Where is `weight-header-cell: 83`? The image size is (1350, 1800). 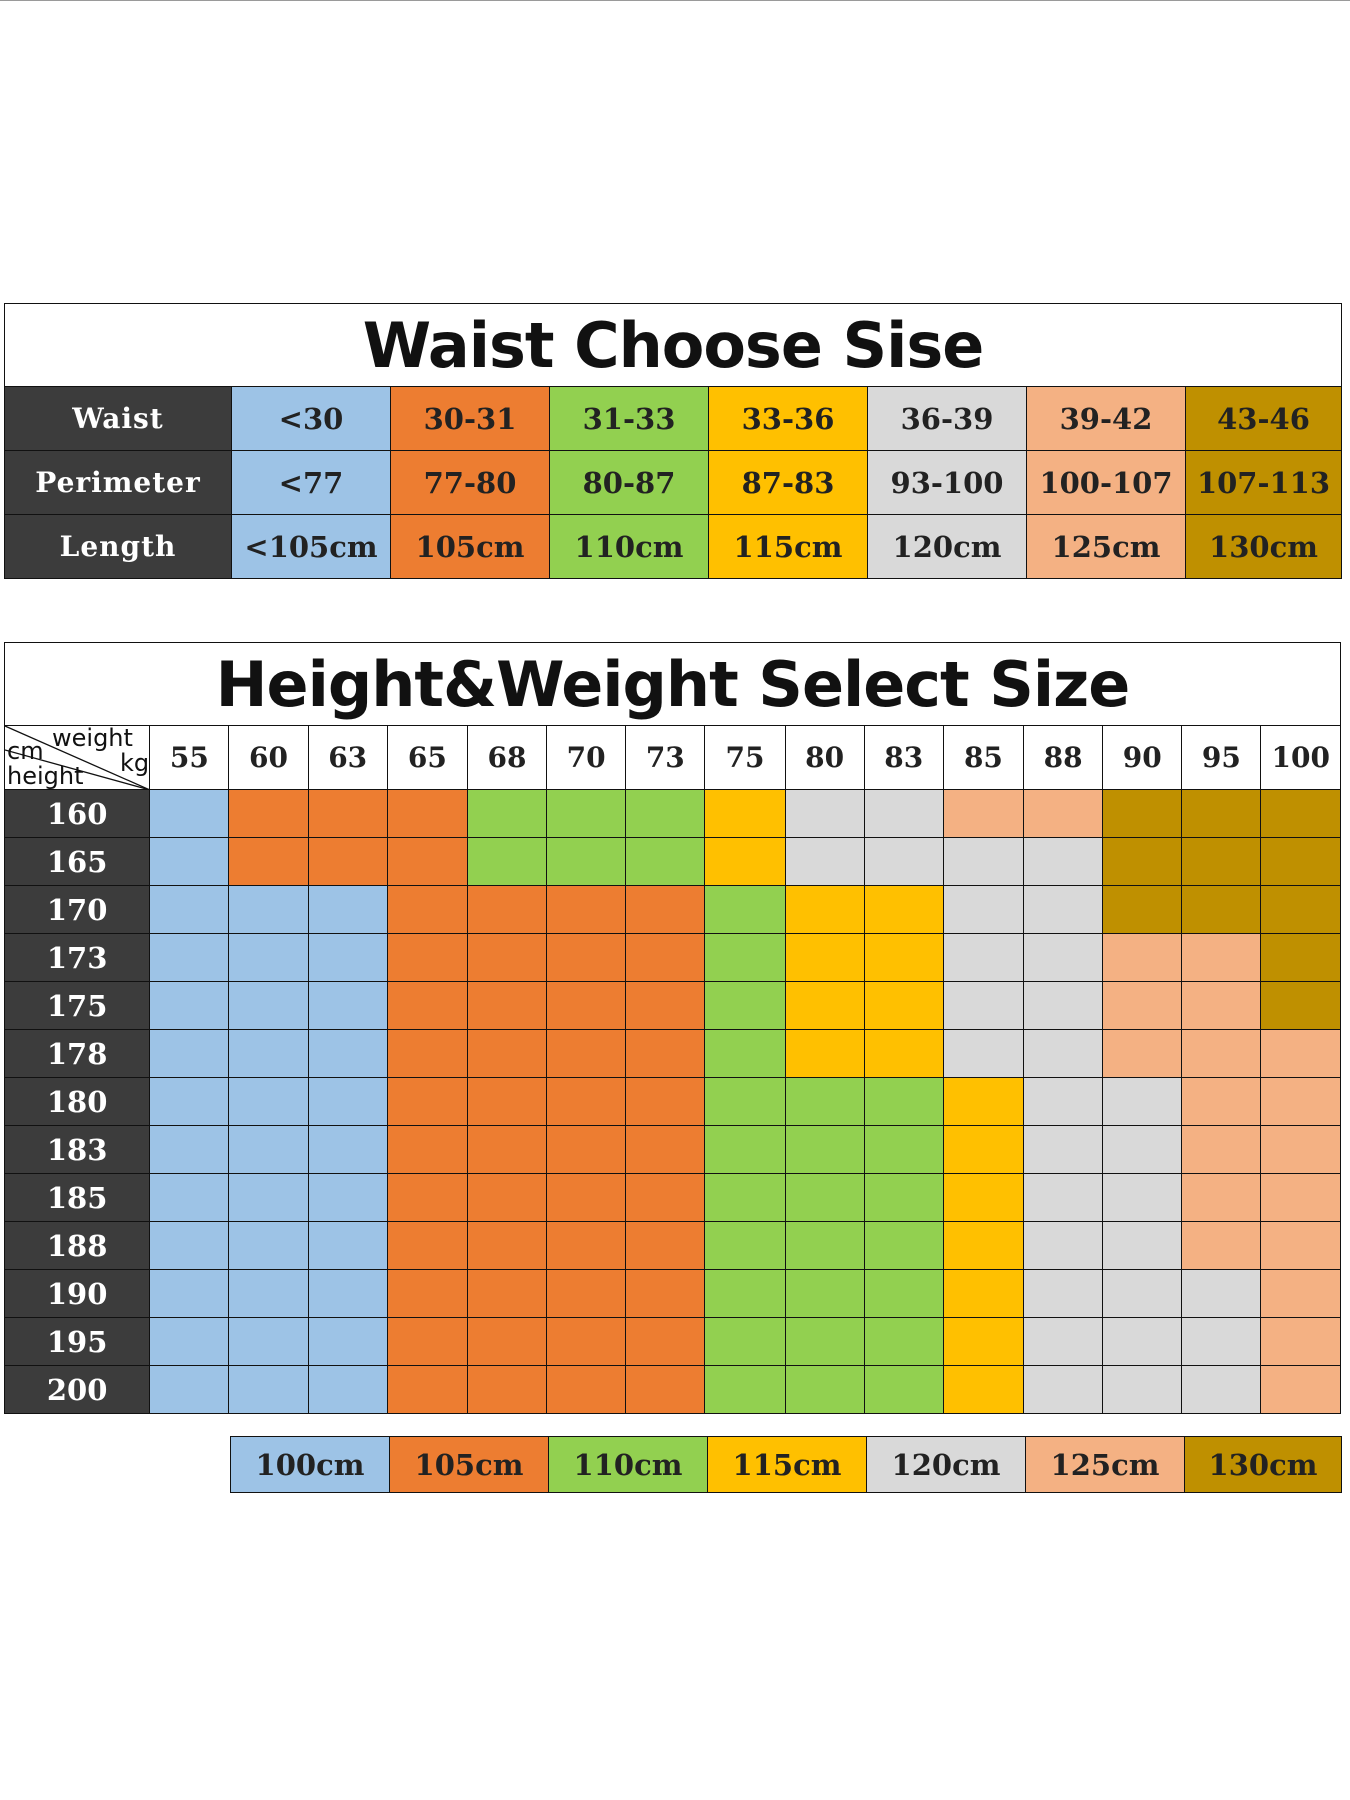
weight-header-cell: 83 is located at coordinates (903, 757).